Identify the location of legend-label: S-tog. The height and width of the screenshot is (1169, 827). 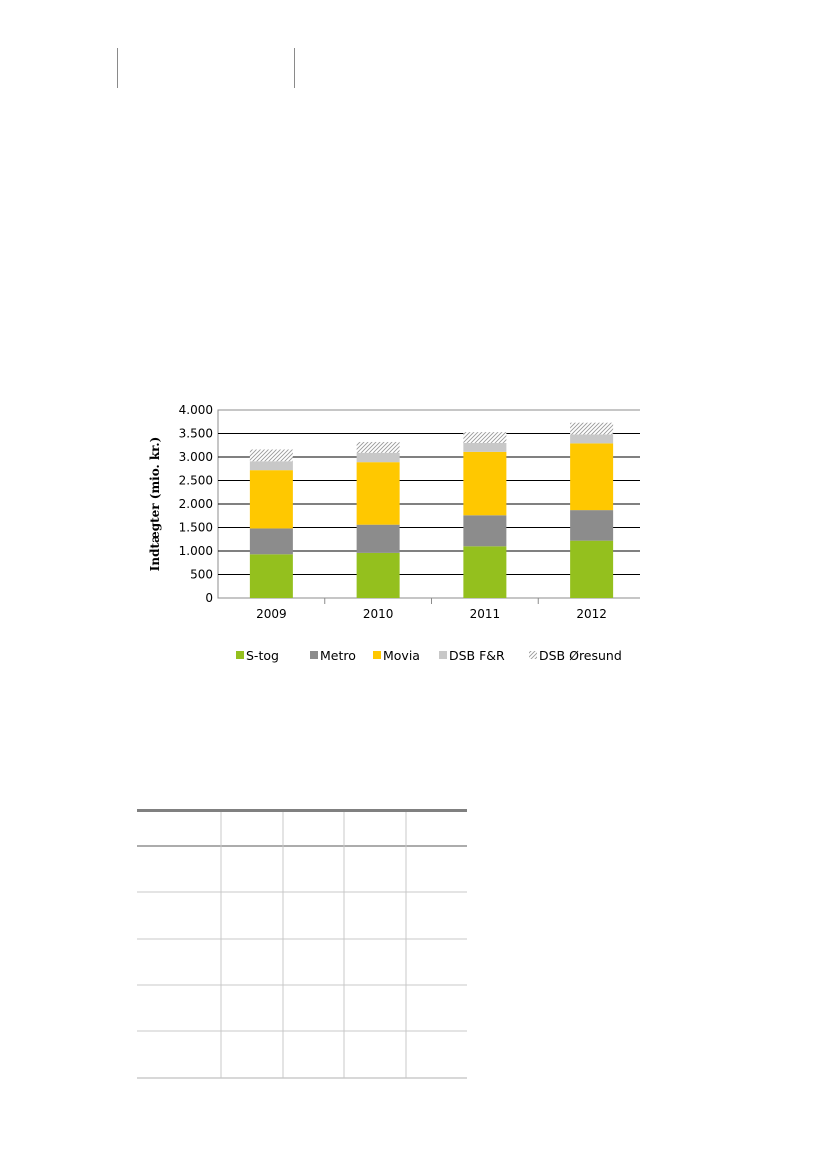
(262, 655).